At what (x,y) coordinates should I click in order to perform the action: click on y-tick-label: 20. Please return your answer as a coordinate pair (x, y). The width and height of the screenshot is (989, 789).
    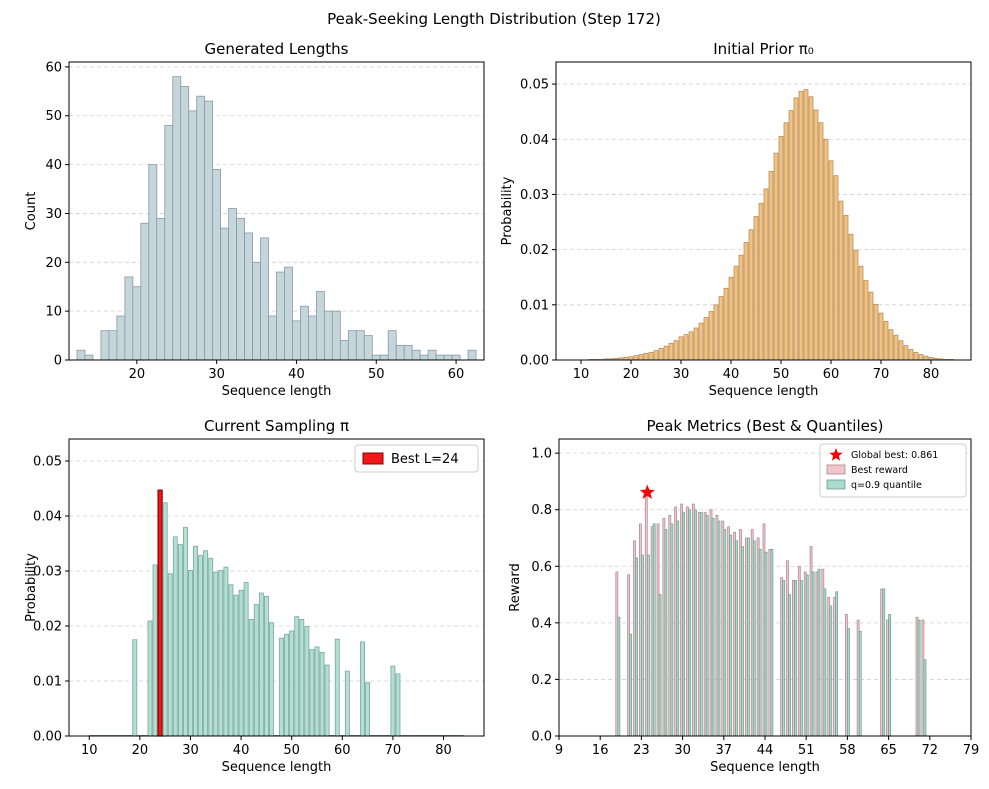
    Looking at the image, I should click on (53, 263).